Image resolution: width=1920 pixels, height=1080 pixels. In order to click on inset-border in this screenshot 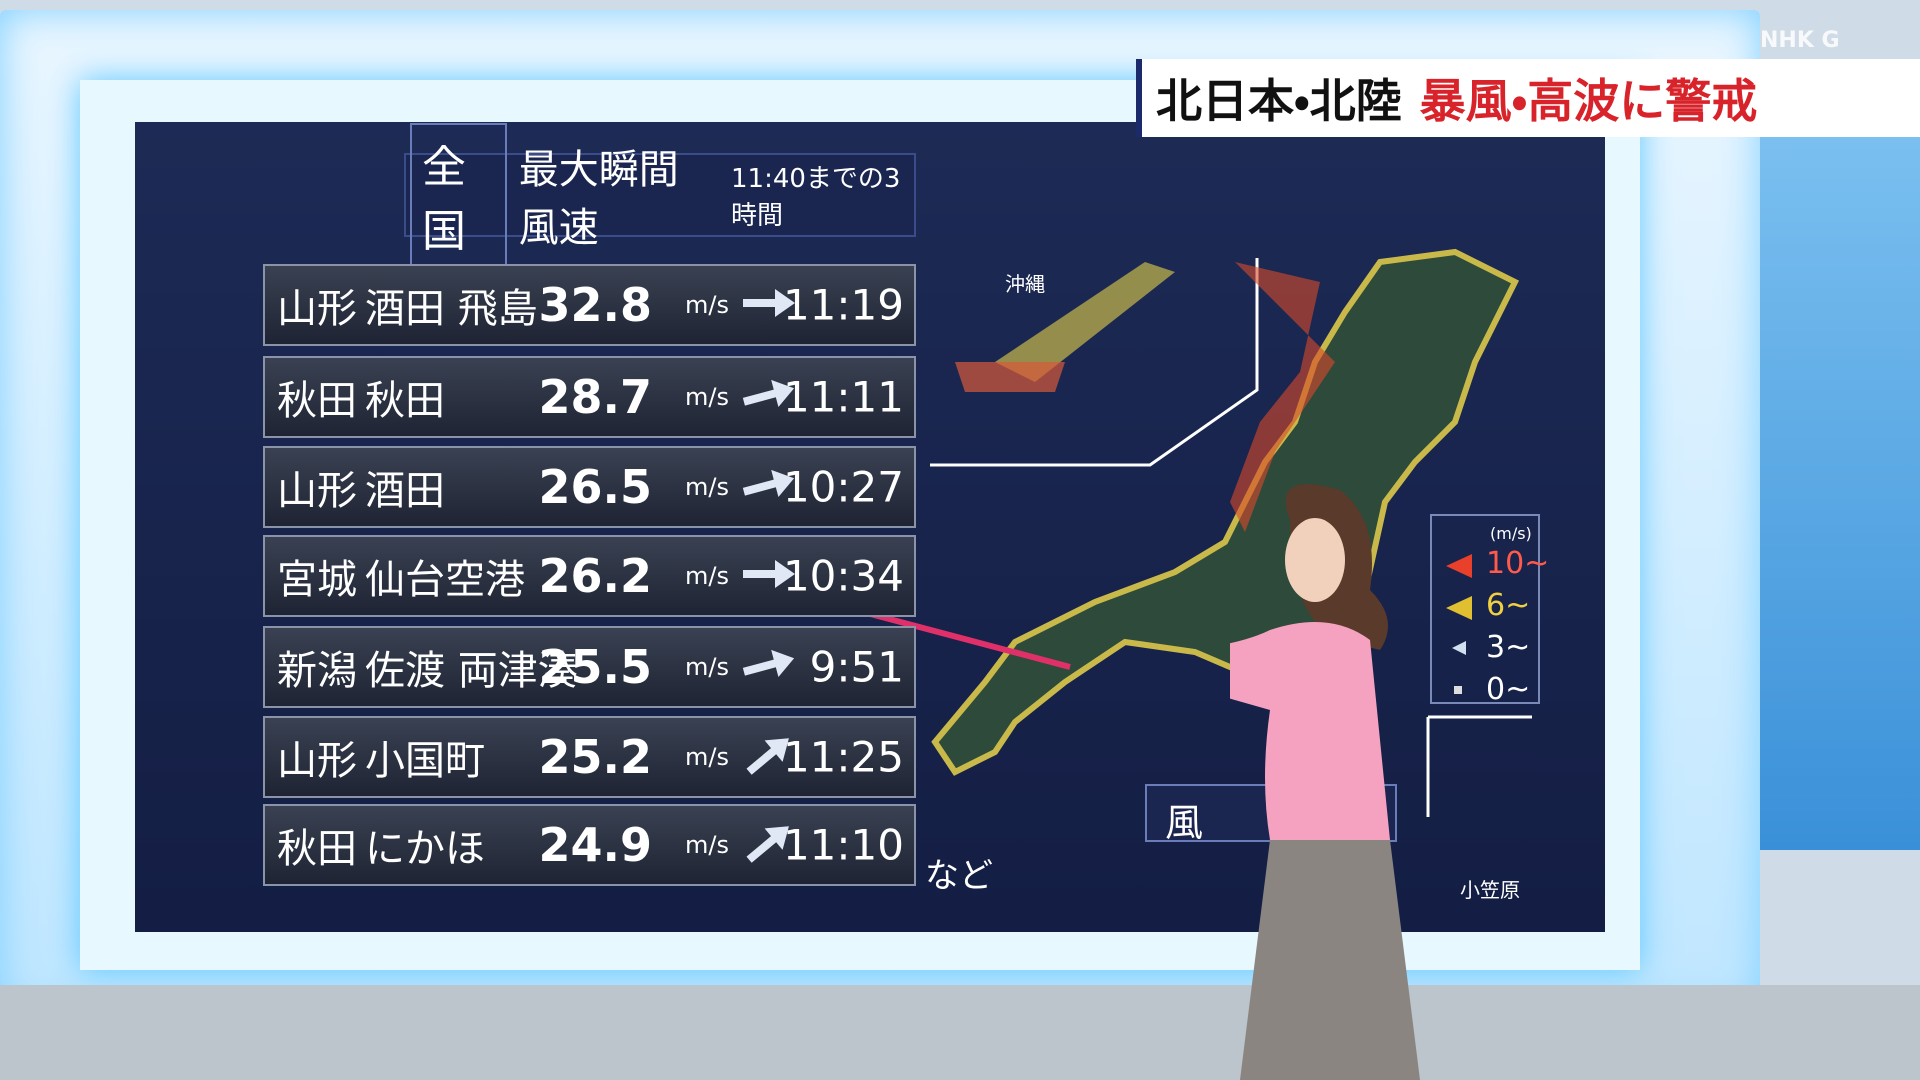, I will do `click(1094, 362)`.